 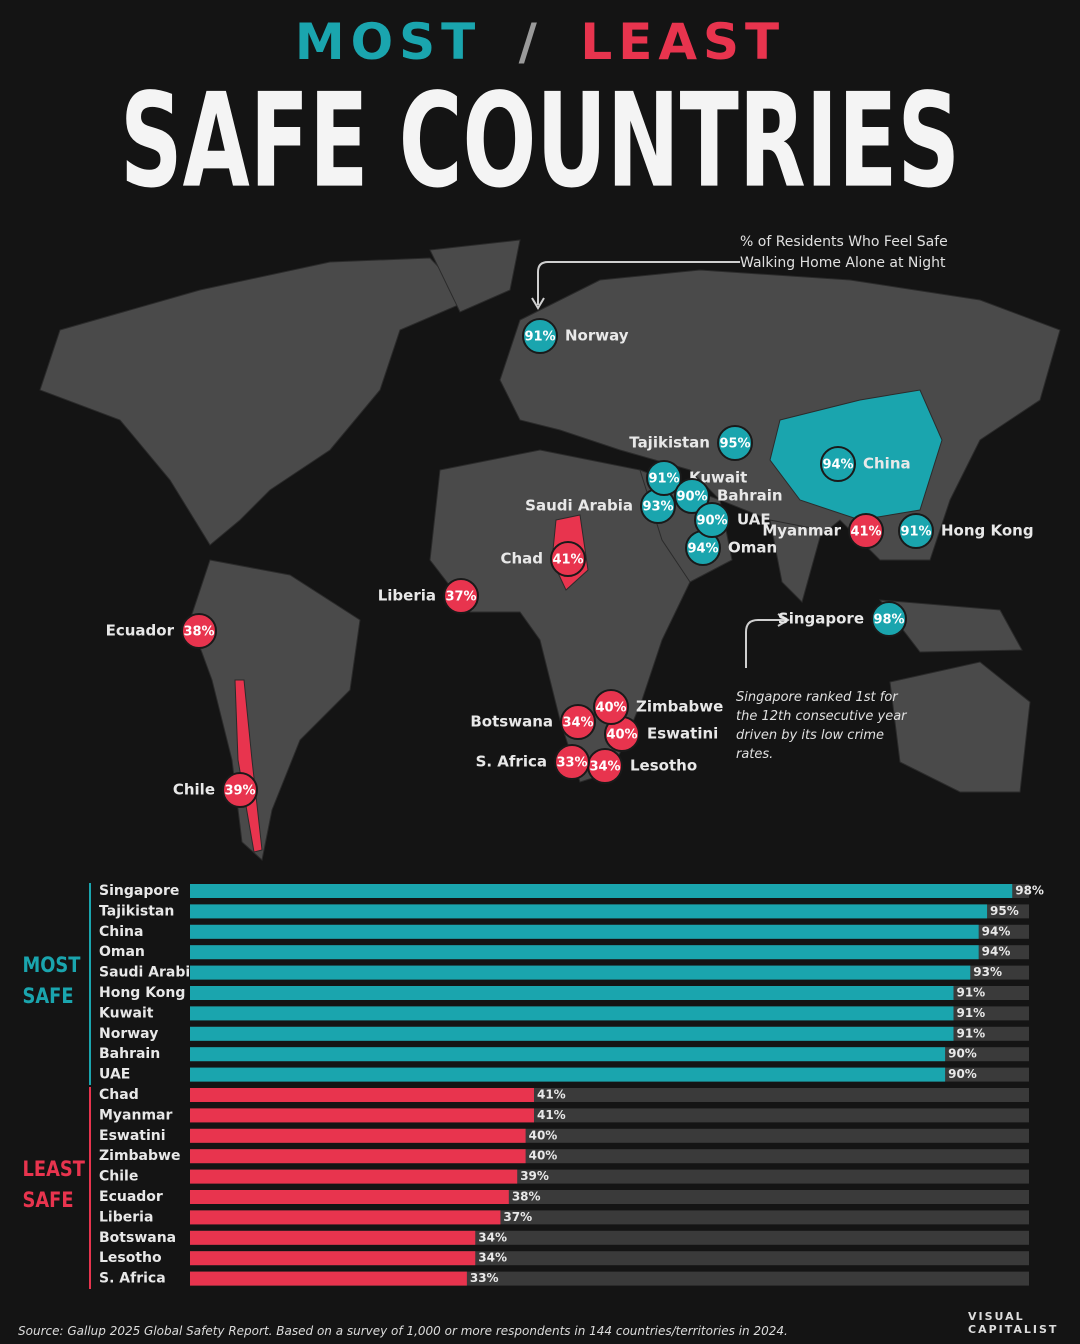 I want to click on map-country-label: China, so click(x=887, y=464).